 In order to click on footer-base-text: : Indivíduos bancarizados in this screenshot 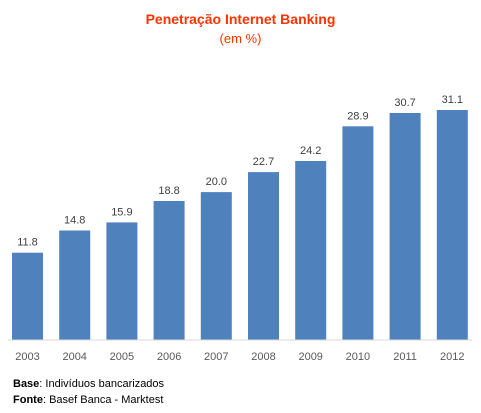, I will do `click(102, 384)`.